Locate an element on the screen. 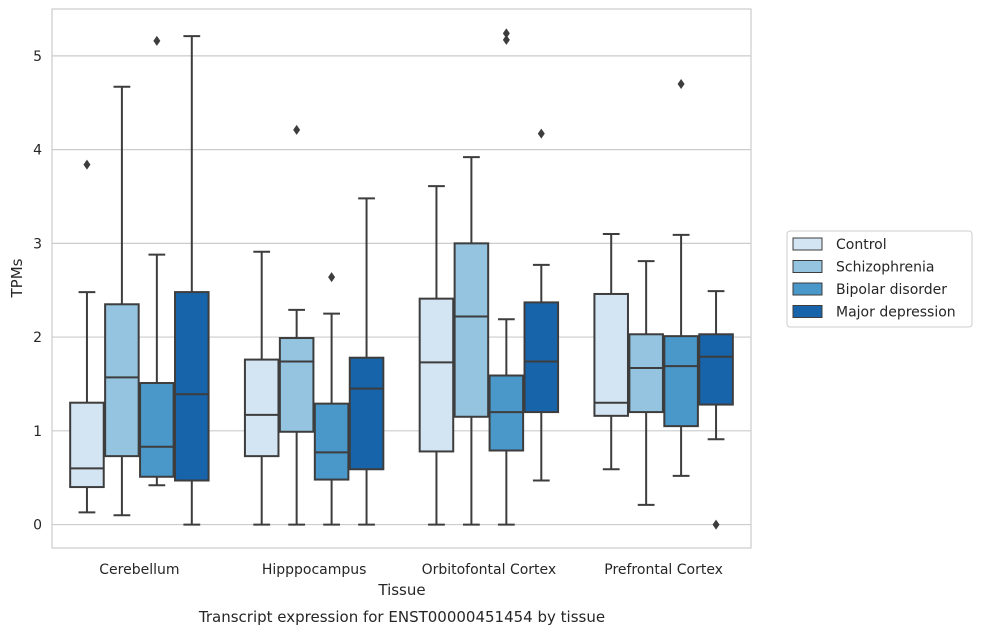 The height and width of the screenshot is (634, 983). legend-label: Bipolar disorder is located at coordinates (891, 290).